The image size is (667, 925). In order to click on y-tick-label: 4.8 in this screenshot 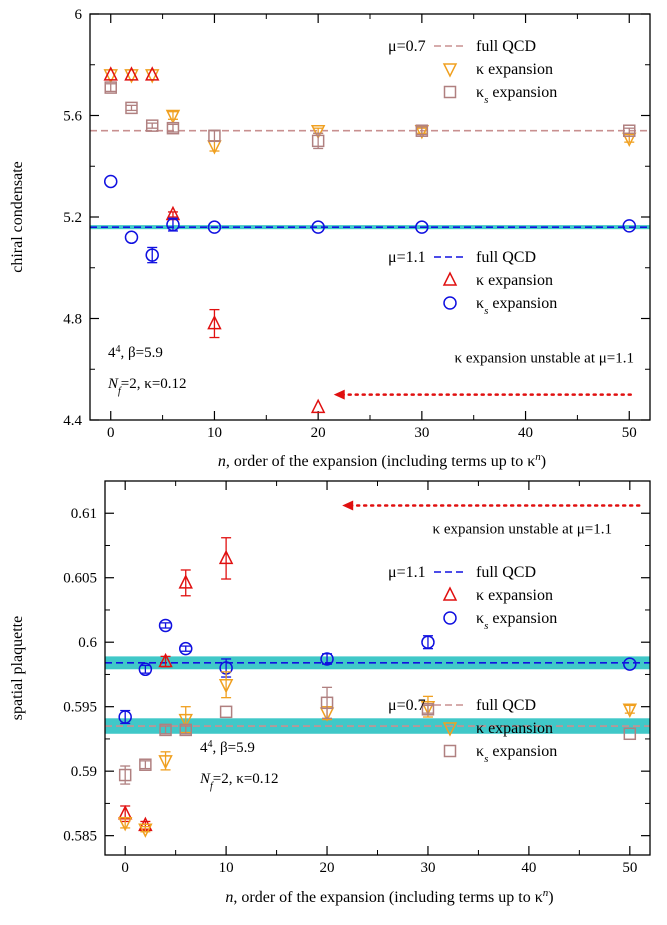, I will do `click(72, 320)`.